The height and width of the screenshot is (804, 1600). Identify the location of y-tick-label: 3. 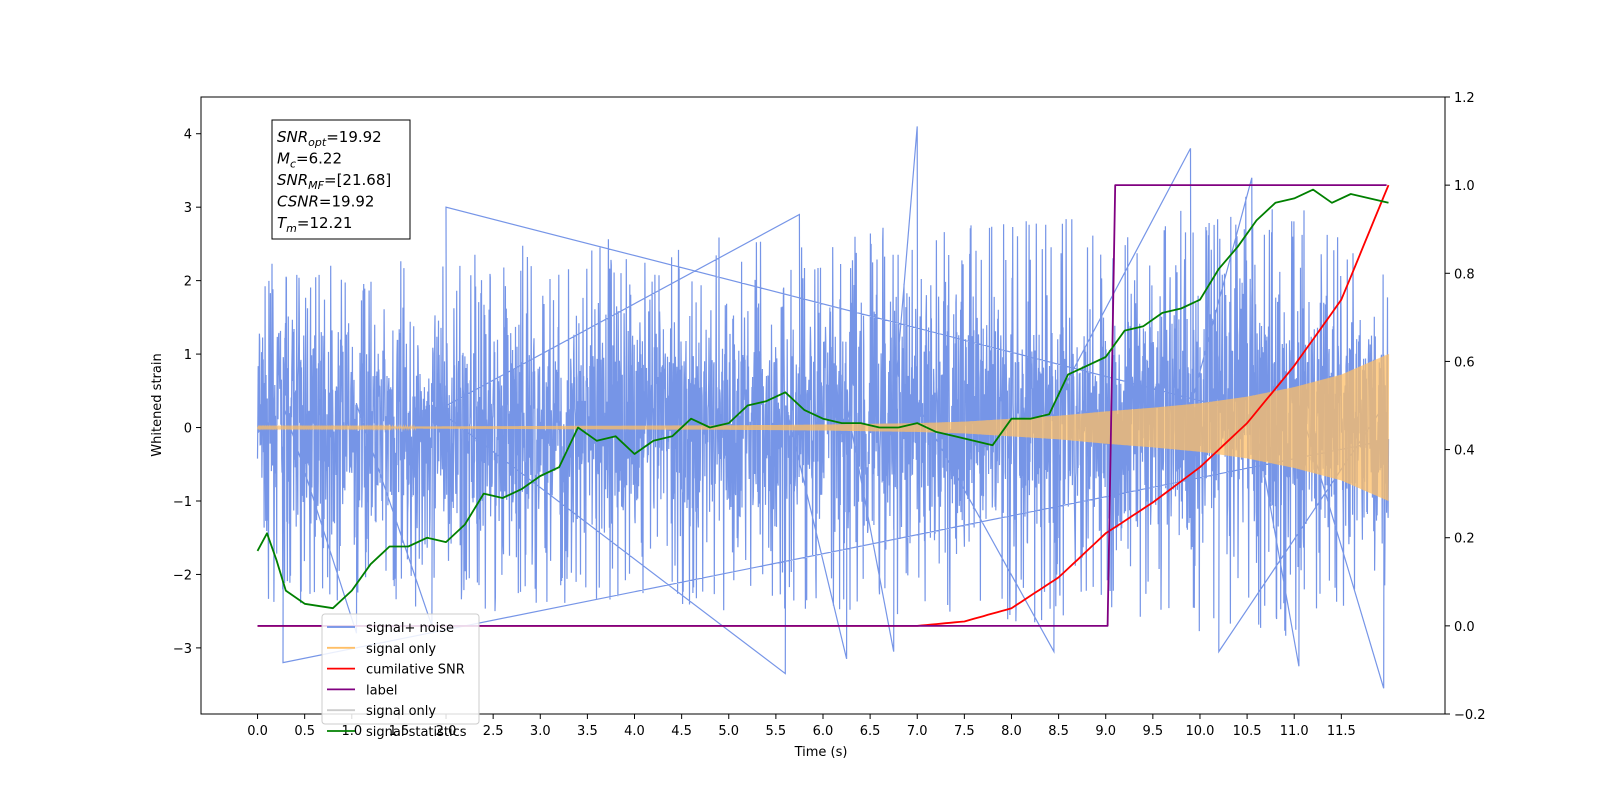
(188, 208).